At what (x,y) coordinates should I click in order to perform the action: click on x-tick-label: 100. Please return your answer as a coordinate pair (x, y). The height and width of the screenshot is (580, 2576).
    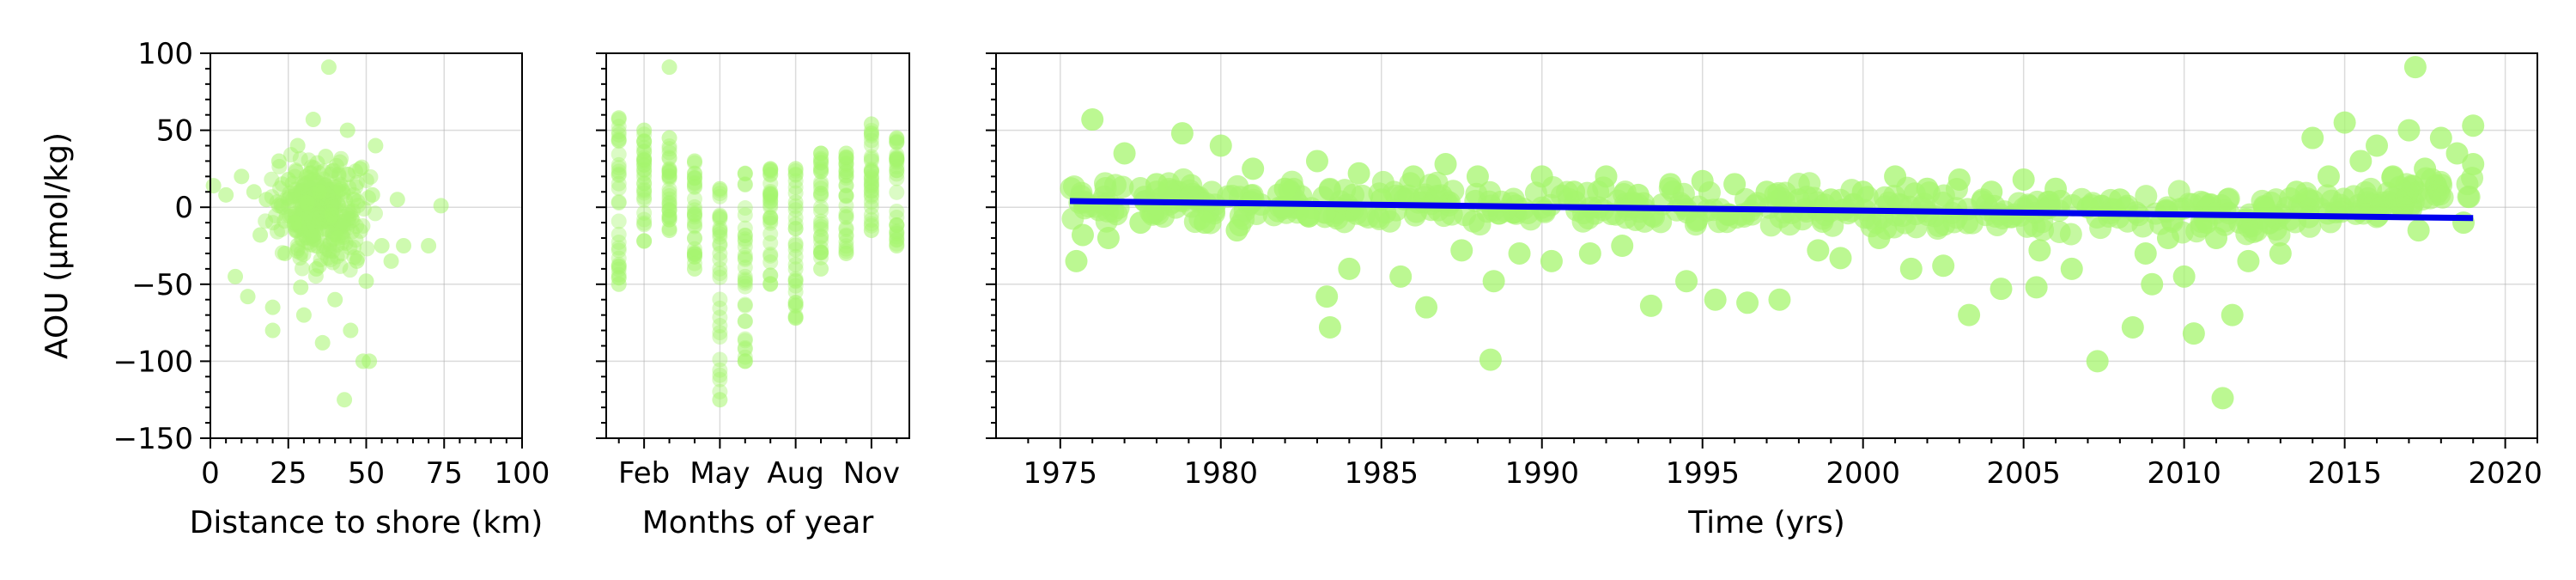
    Looking at the image, I should click on (522, 473).